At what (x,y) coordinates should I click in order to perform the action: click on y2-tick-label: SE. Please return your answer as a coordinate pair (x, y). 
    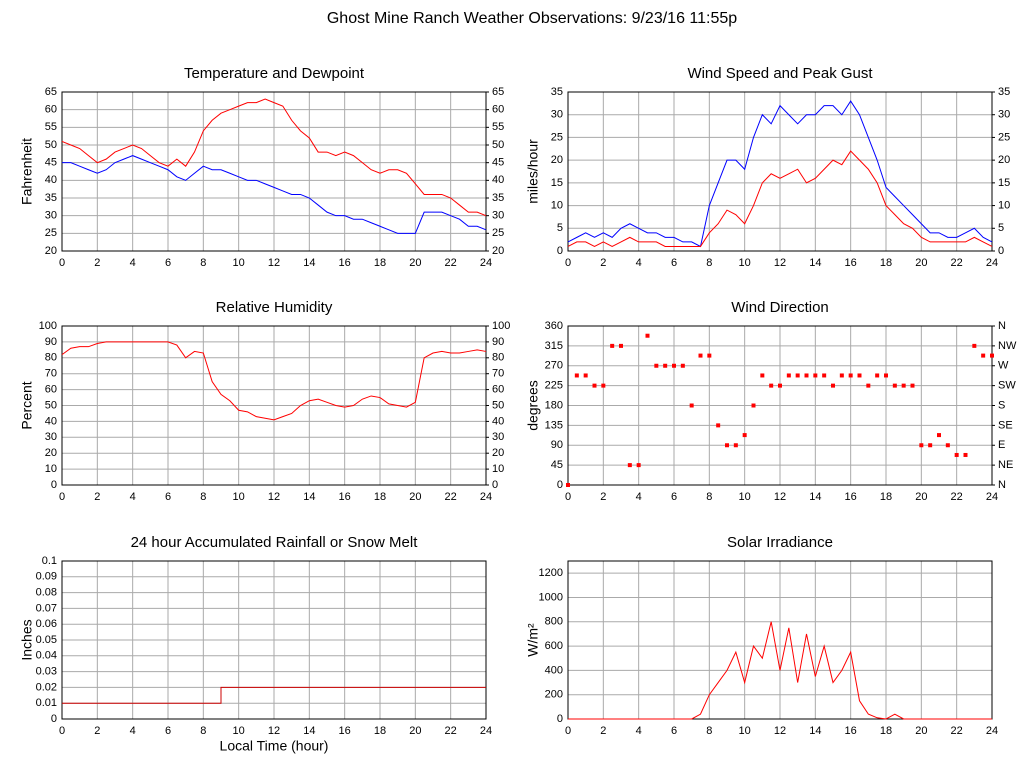
    Looking at the image, I should click on (1005, 425).